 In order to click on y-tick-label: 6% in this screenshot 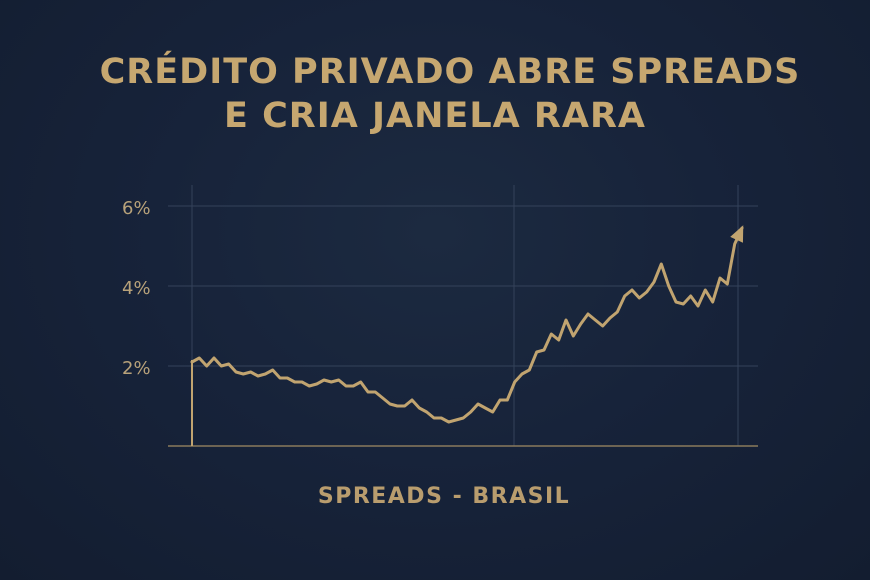, I will do `click(136, 208)`.